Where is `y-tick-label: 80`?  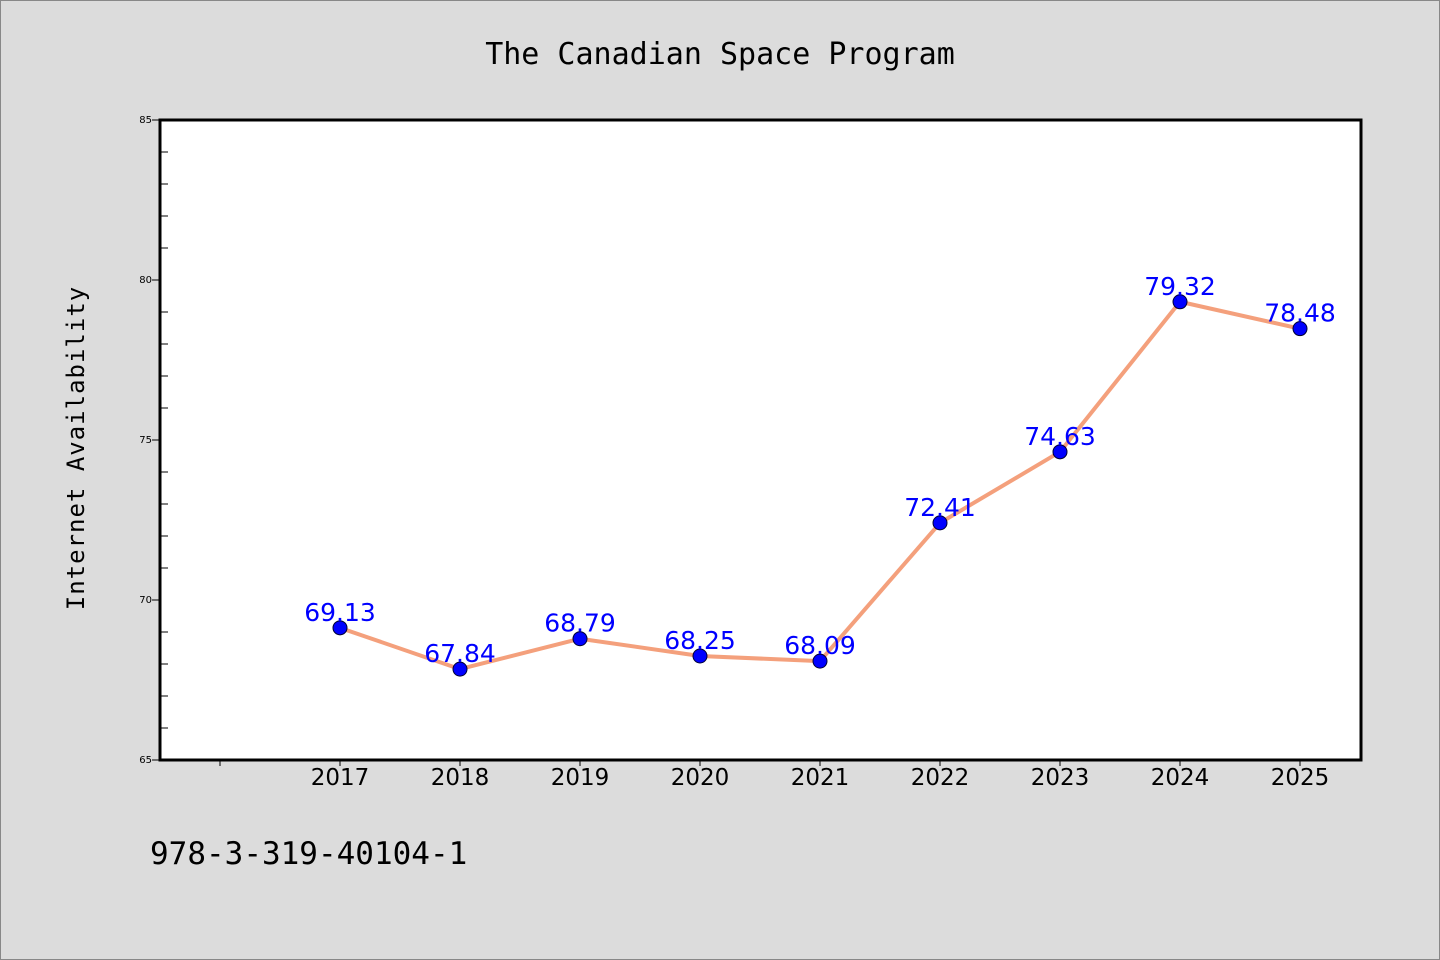
y-tick-label: 80 is located at coordinates (145, 280).